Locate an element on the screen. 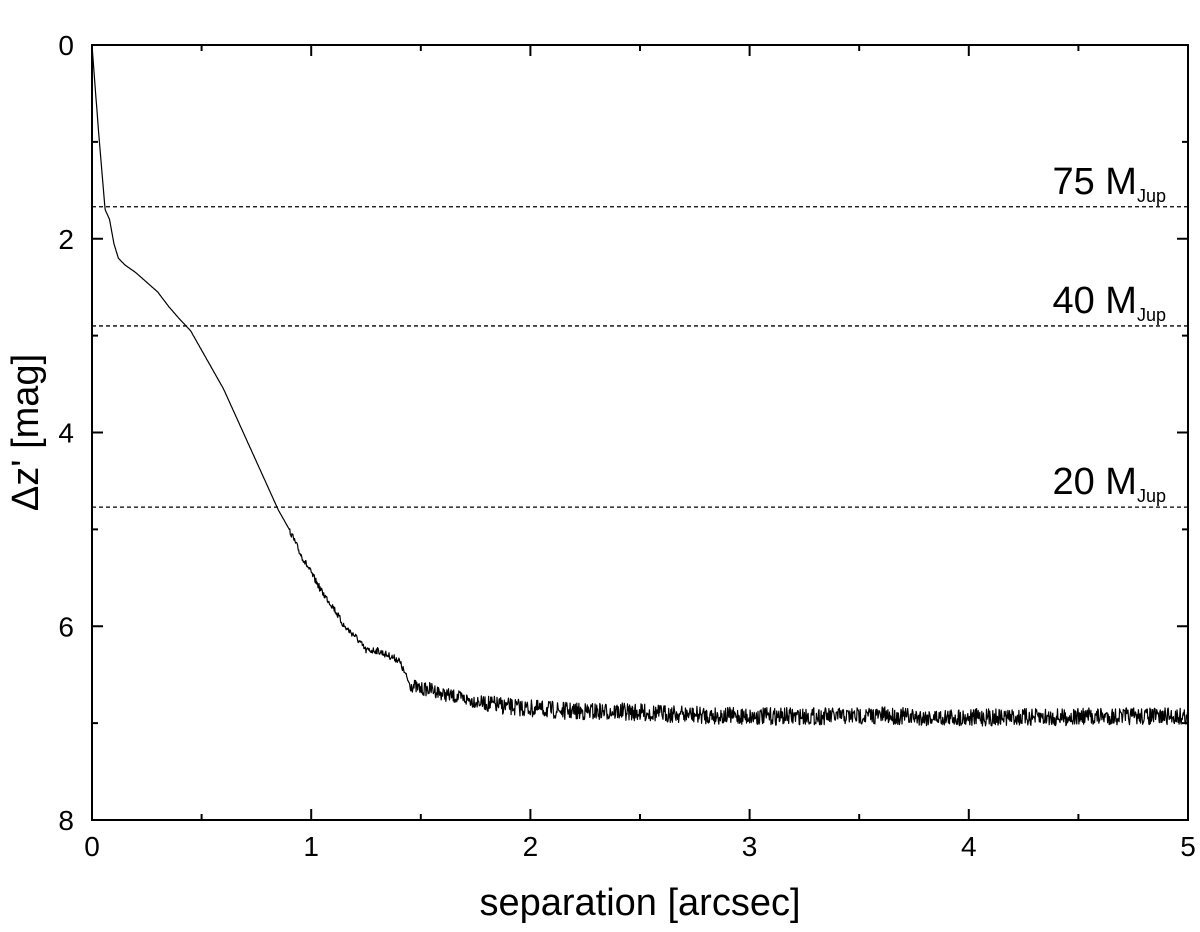 The width and height of the screenshot is (1200, 932). x-tick-label: 5 is located at coordinates (1188, 846).